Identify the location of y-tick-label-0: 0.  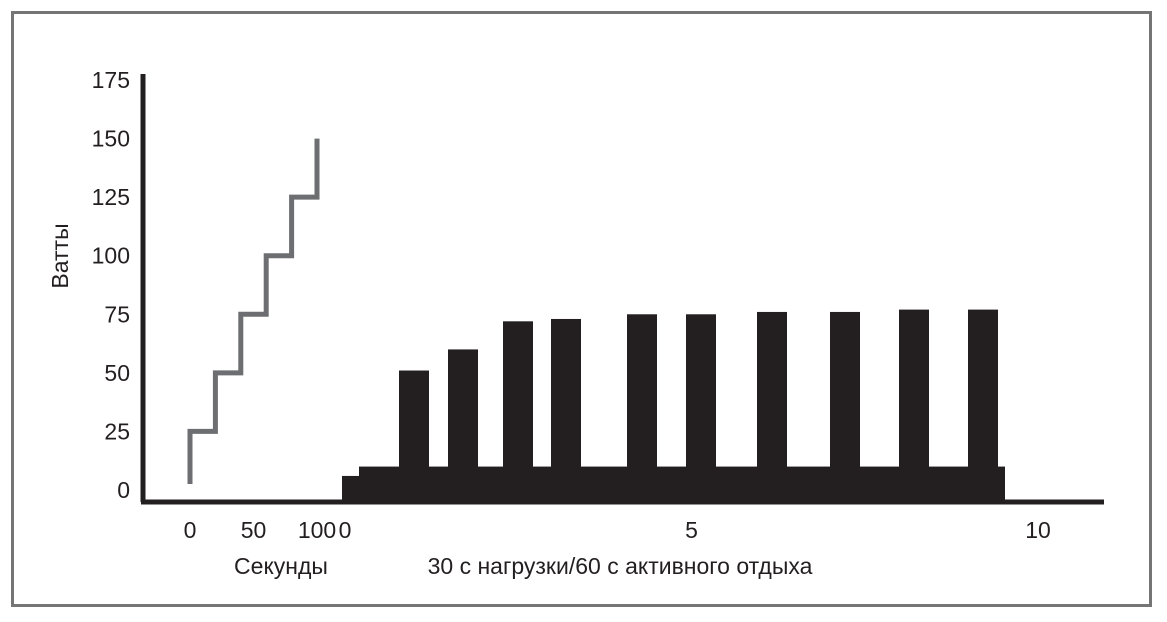
(123, 490).